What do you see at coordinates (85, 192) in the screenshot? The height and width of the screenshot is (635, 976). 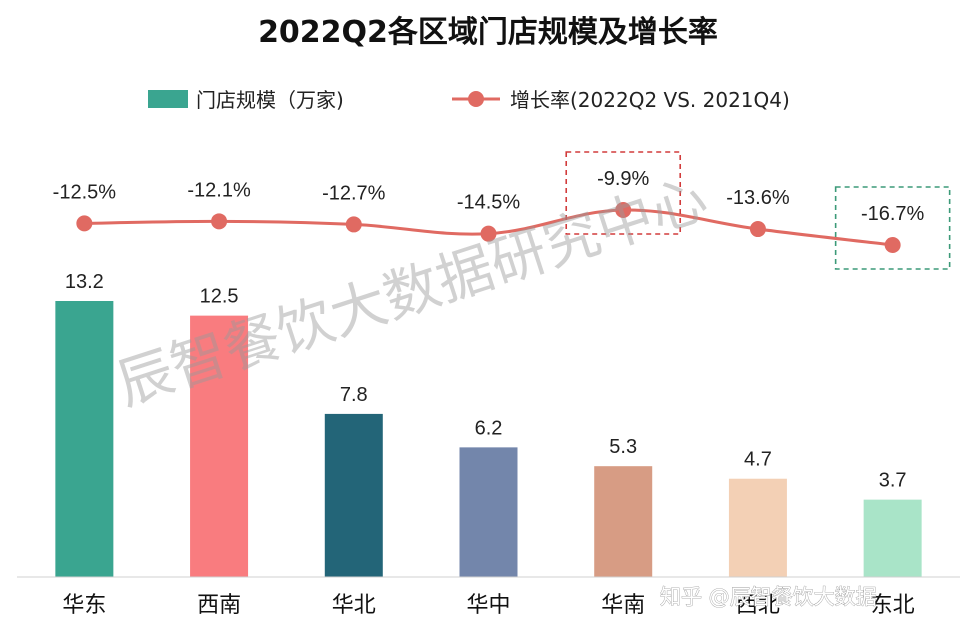 I see `rate-value-label-1: -12.5%` at bounding box center [85, 192].